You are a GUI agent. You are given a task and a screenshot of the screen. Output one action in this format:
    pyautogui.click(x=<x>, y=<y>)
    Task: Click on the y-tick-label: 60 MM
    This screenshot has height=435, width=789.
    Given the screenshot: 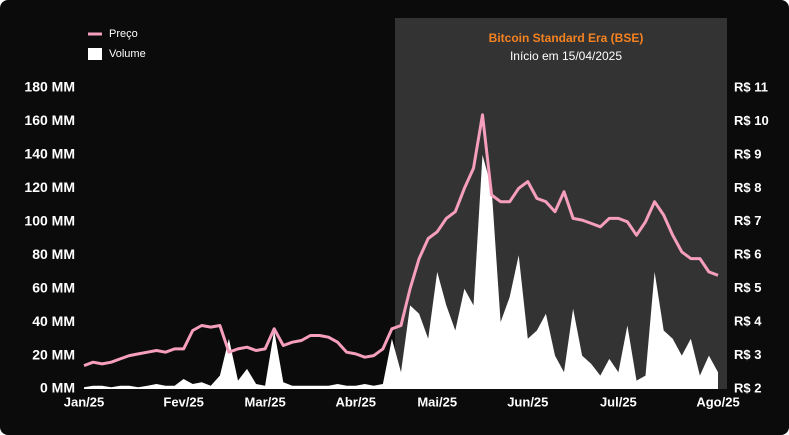 What is the action you would take?
    pyautogui.click(x=53, y=287)
    